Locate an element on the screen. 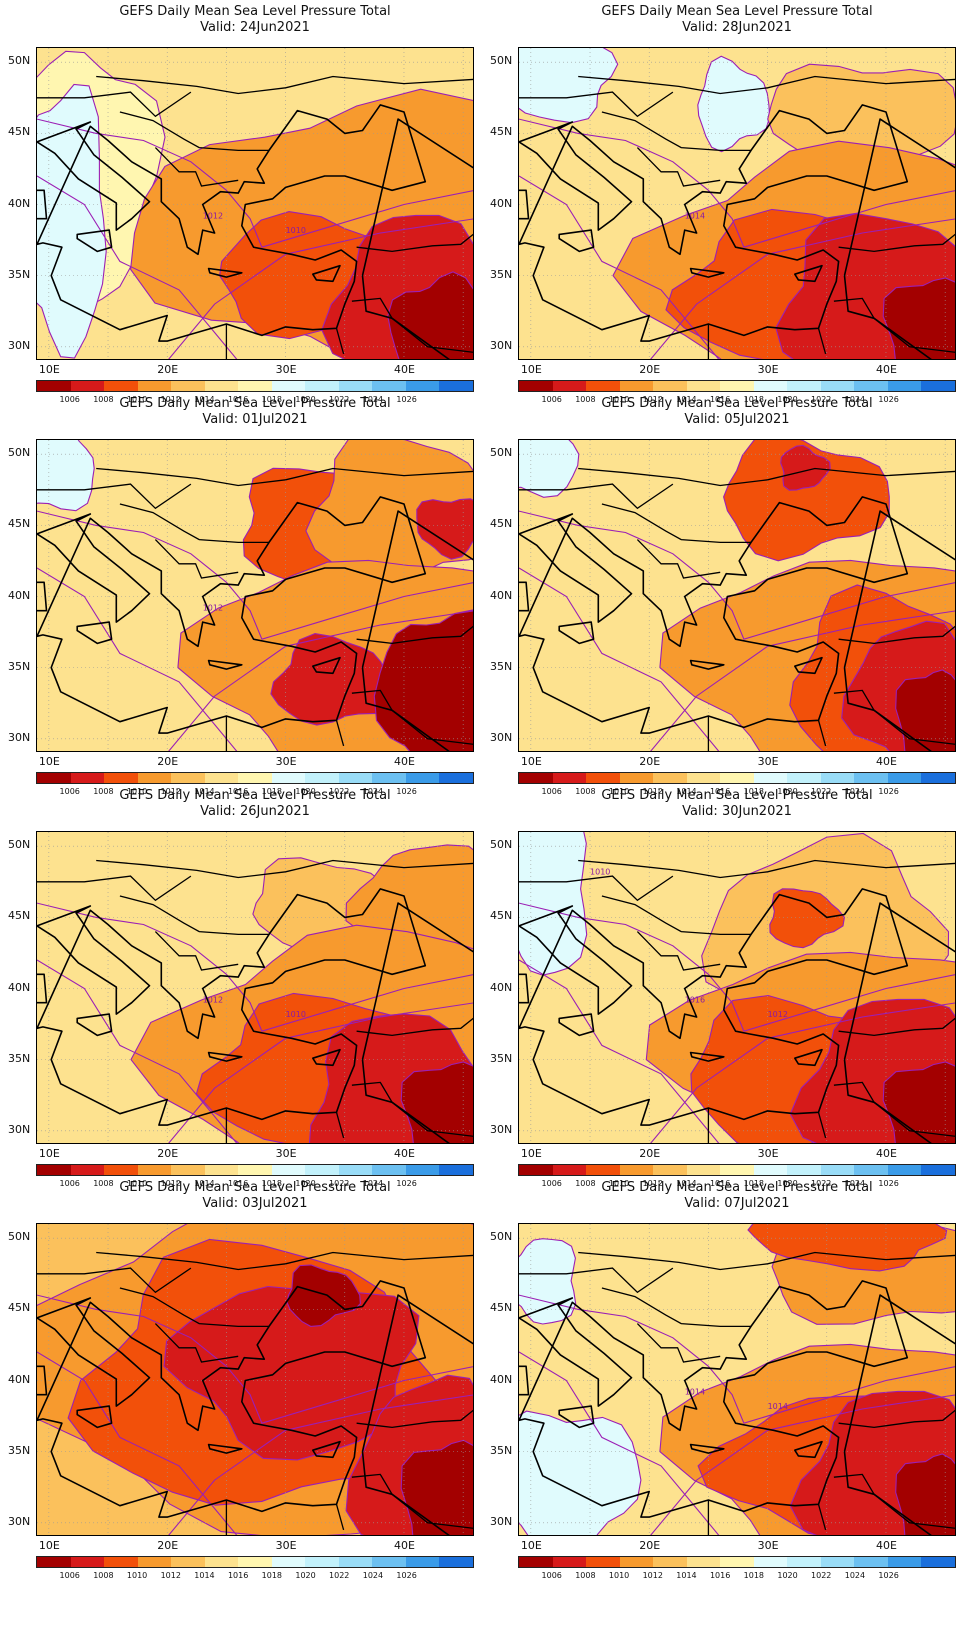  colorbar-label: 1022 is located at coordinates (821, 1575).